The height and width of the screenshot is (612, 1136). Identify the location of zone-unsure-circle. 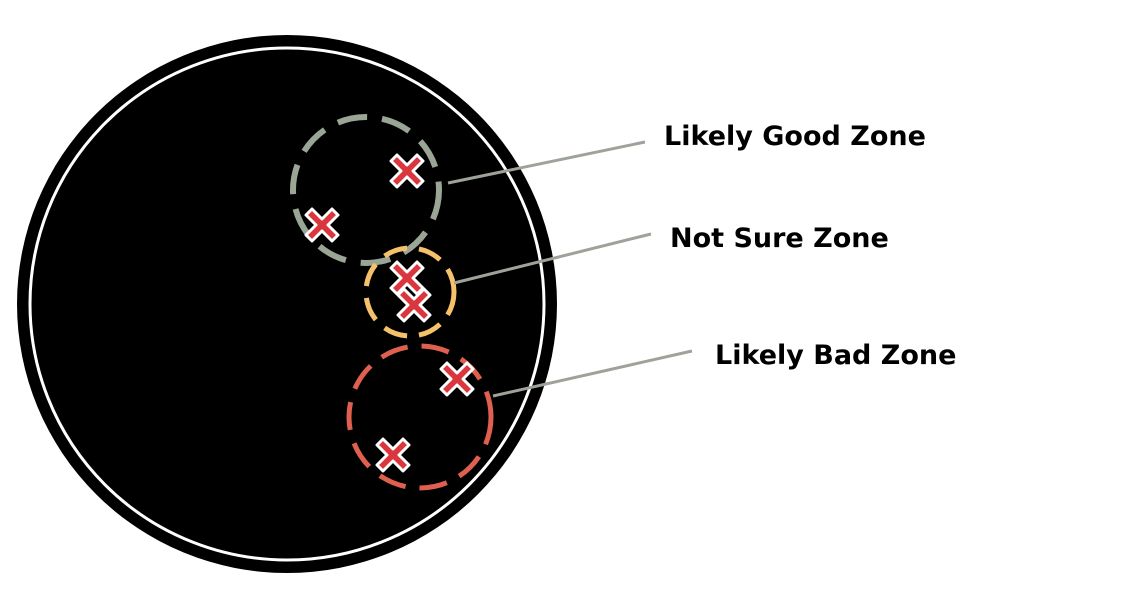
(410, 292).